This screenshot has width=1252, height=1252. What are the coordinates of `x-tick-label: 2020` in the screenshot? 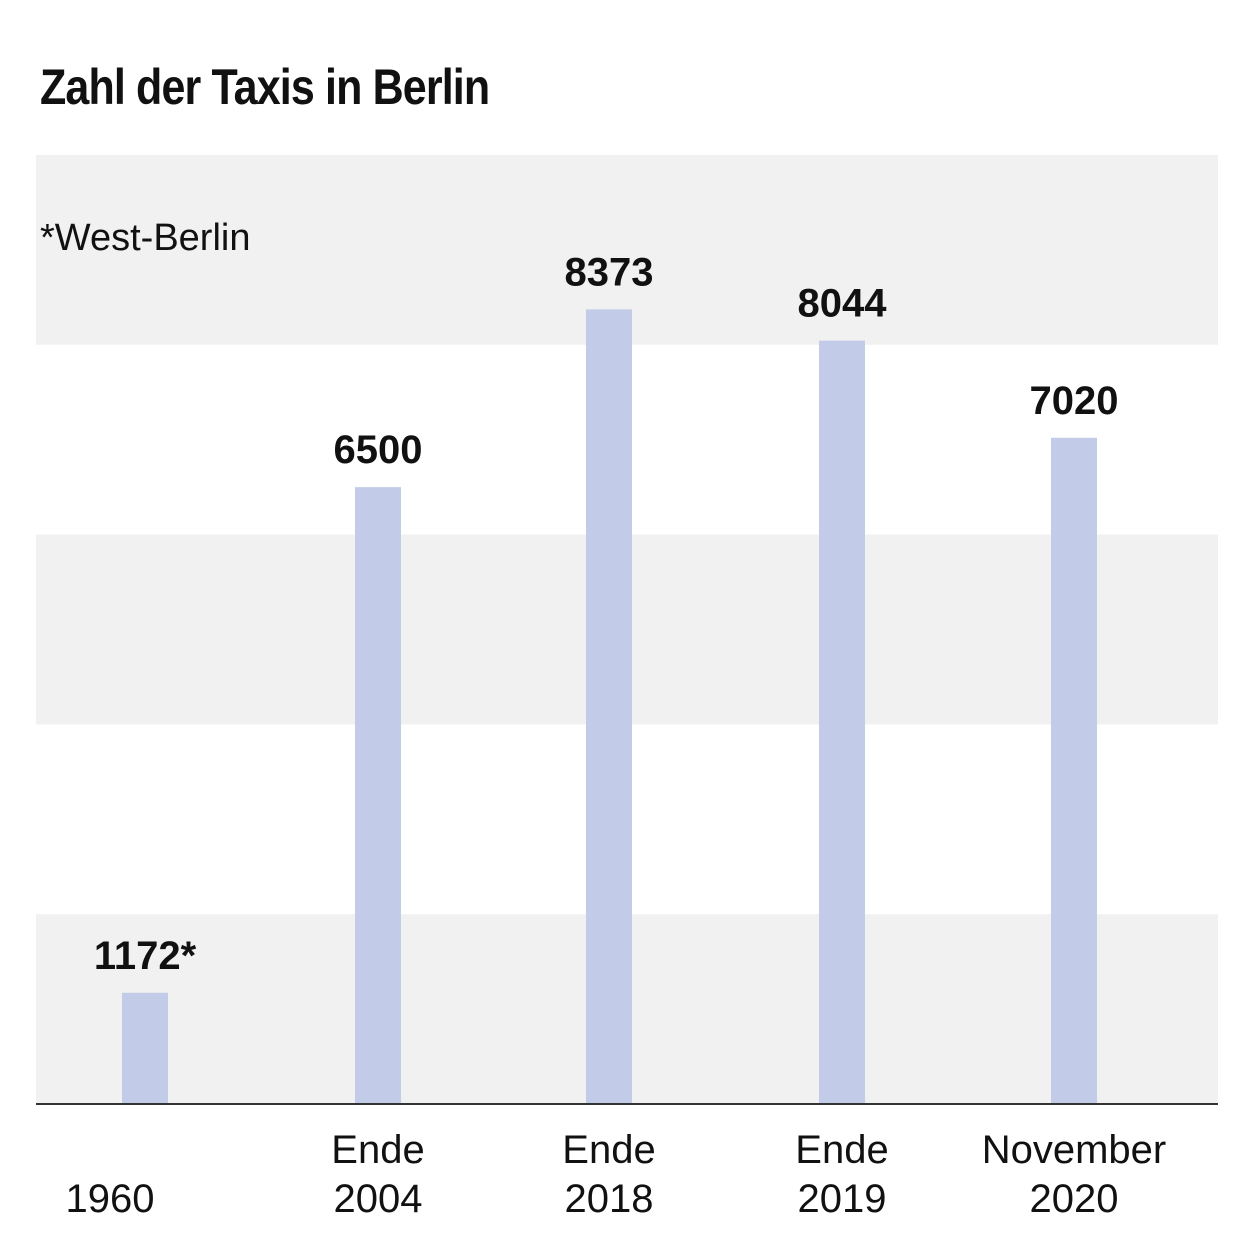 It's located at (1074, 1199).